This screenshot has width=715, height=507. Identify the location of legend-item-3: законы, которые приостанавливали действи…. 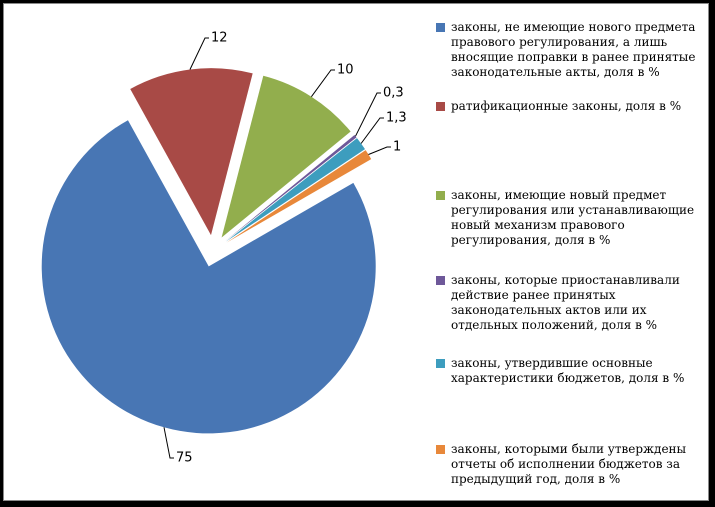
(567, 303).